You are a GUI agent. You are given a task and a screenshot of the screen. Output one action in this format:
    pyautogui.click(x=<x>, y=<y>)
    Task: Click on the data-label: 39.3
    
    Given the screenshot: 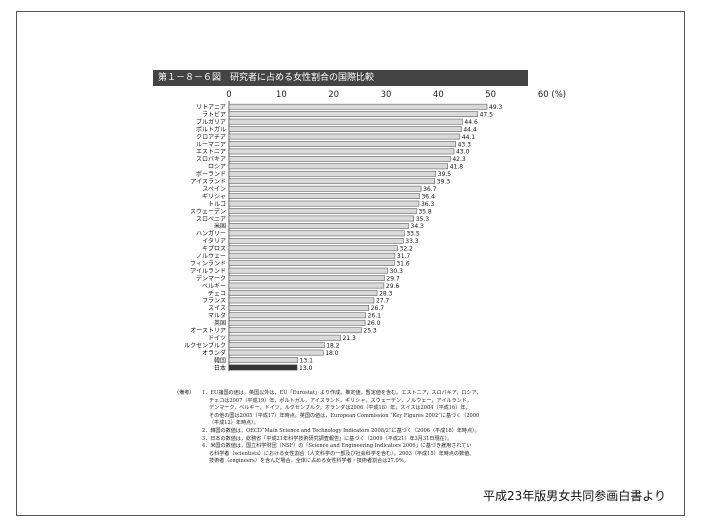 What is the action you would take?
    pyautogui.click(x=444, y=182)
    